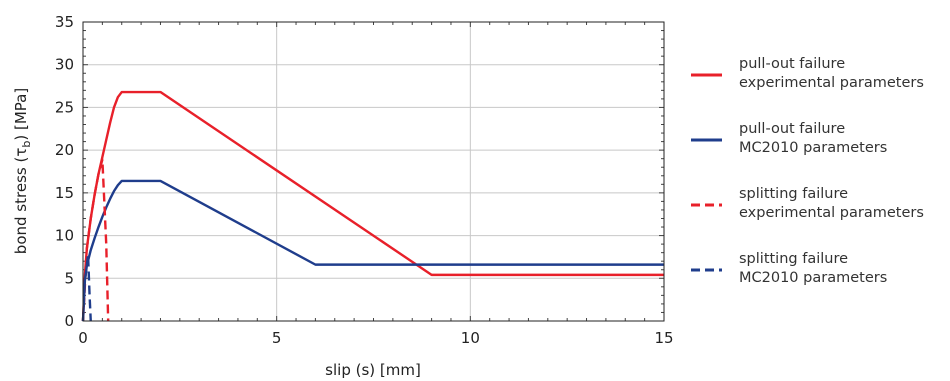 This screenshot has height=381, width=950. I want to click on x-tick-label: 0, so click(83, 338).